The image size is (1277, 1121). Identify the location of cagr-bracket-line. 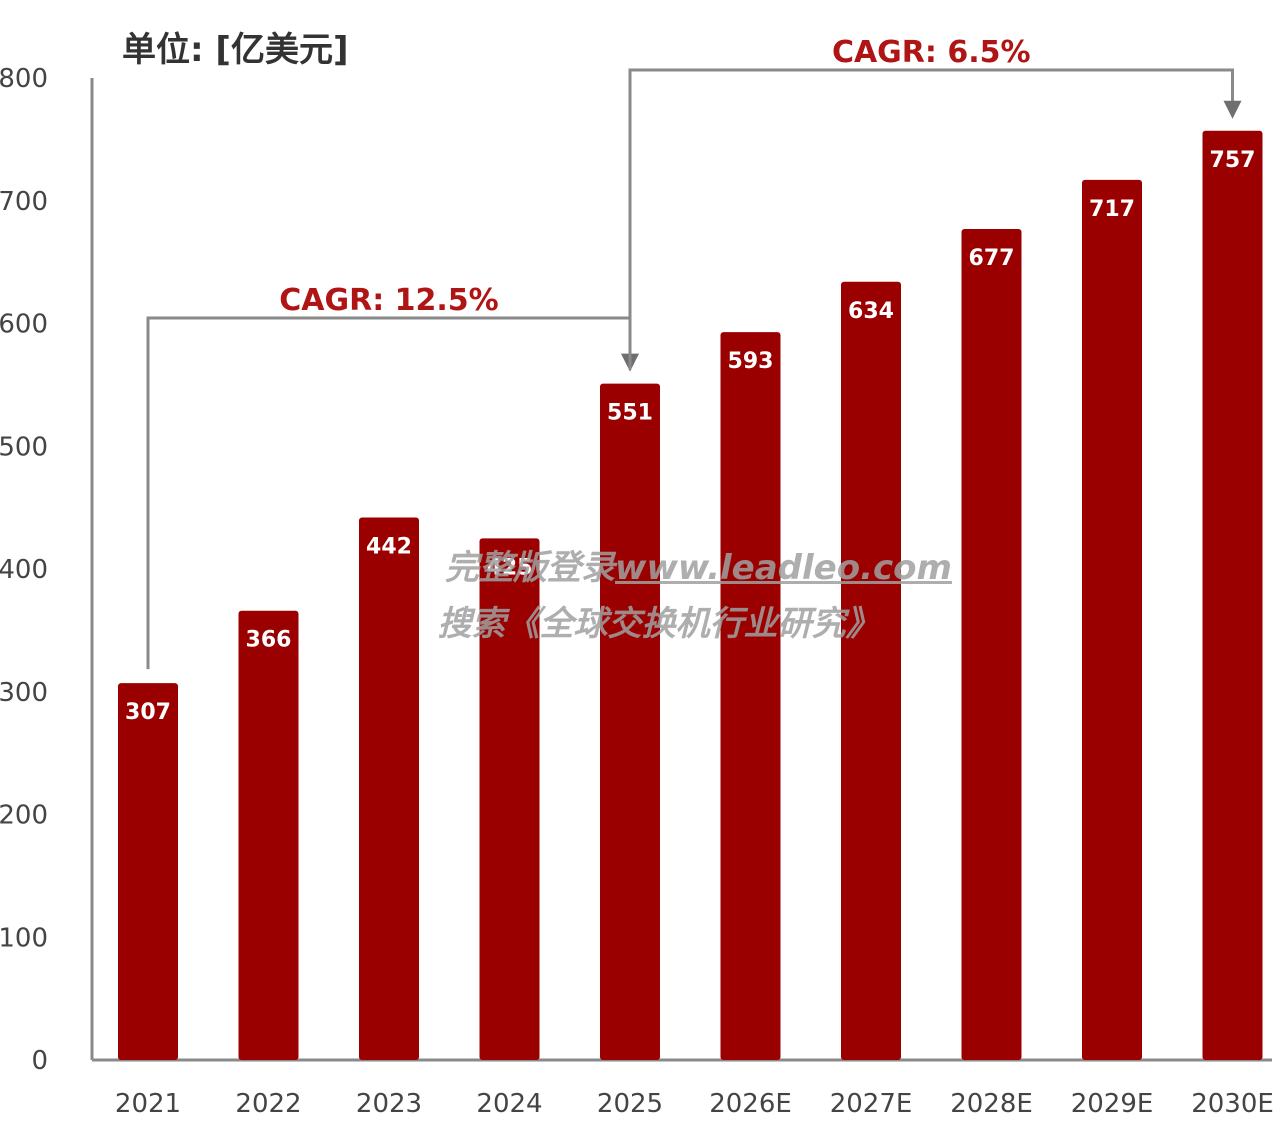
(931, 219).